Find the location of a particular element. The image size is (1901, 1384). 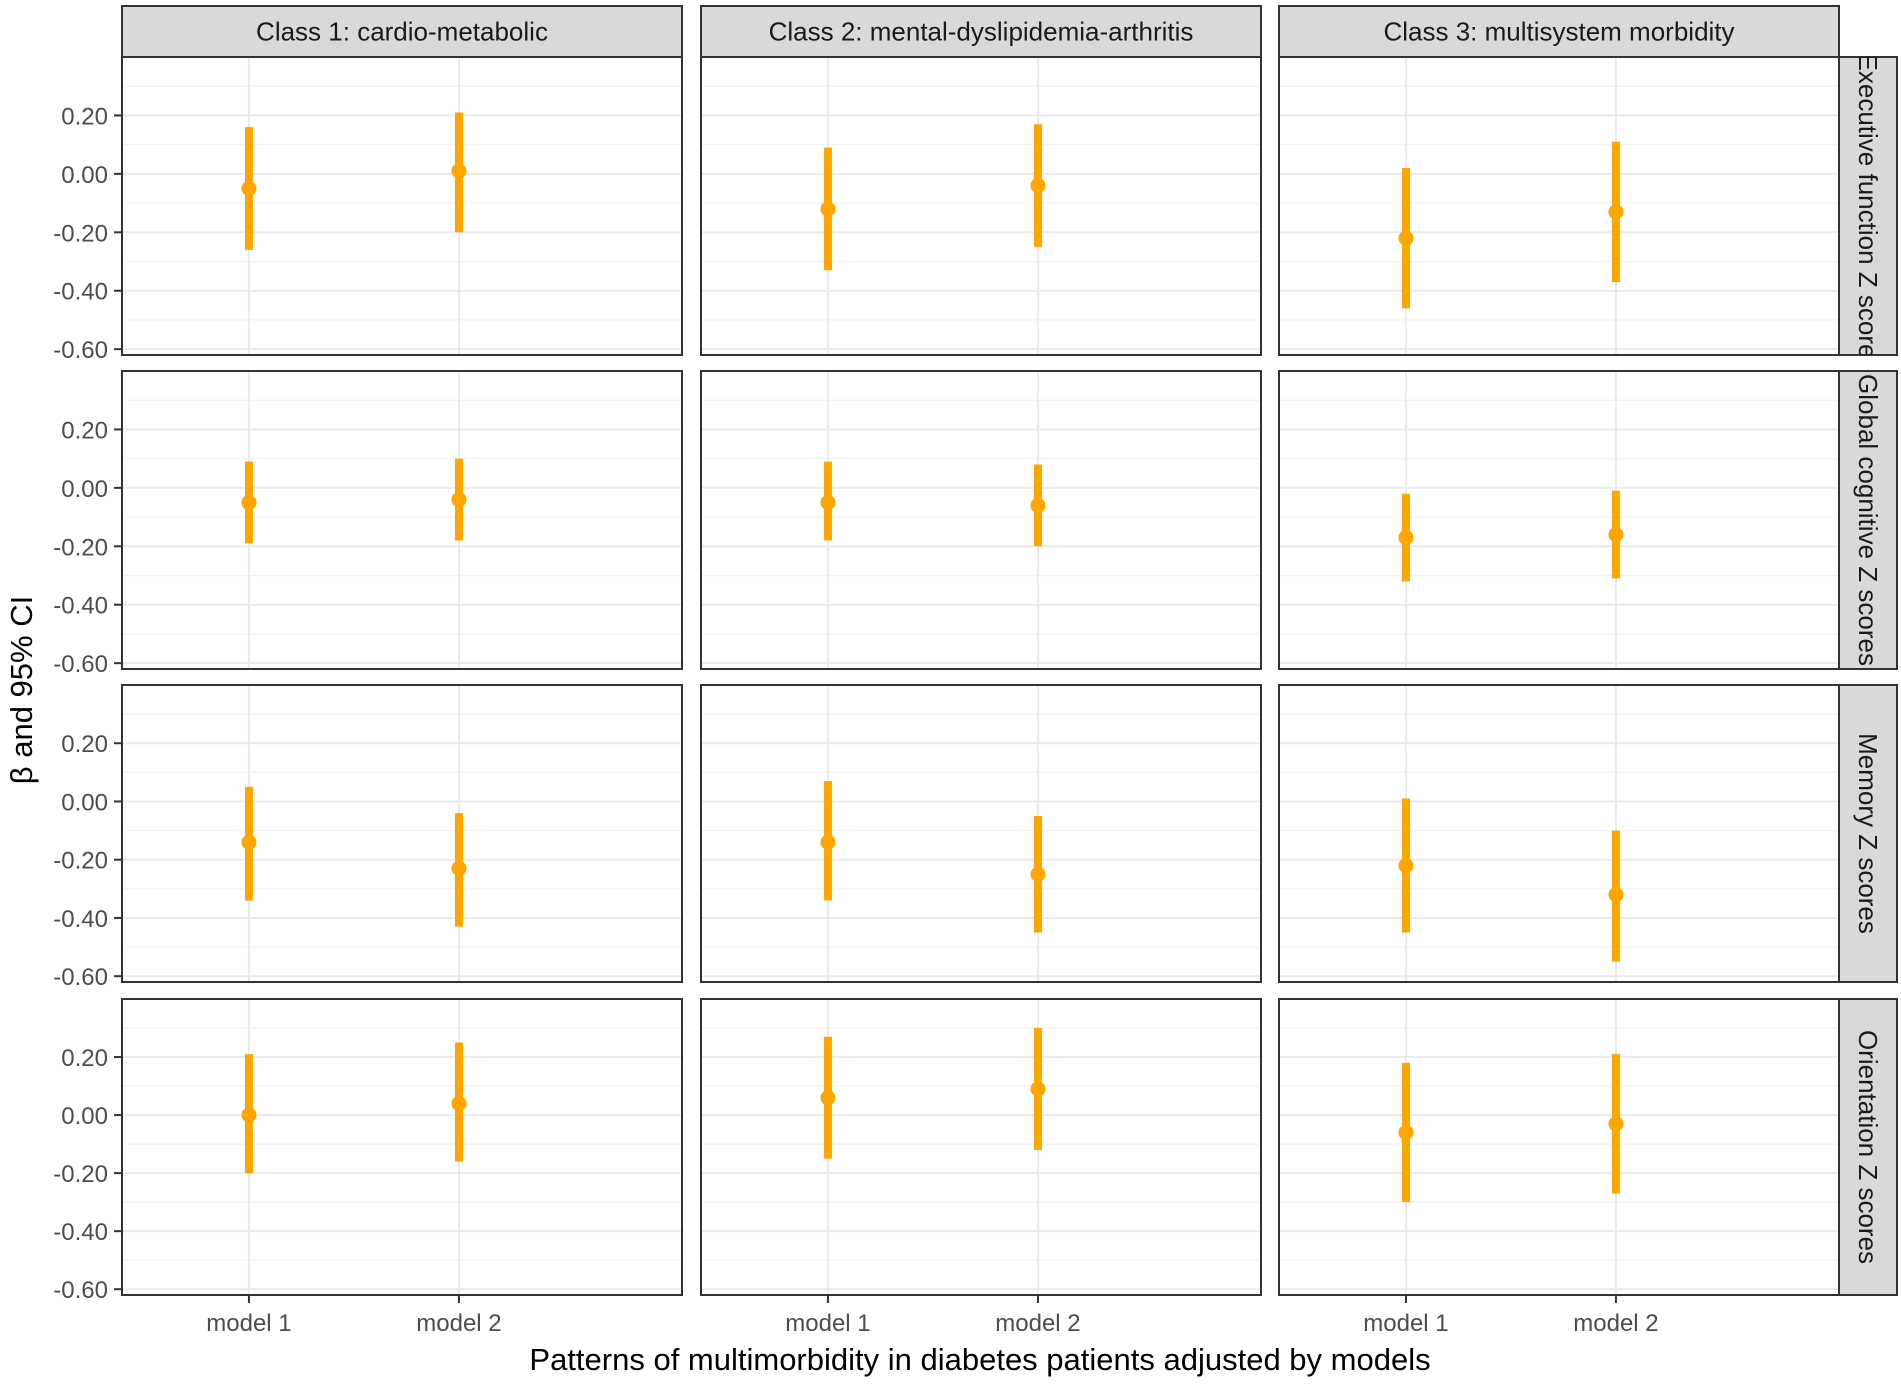

column-strip-label-3: Class 3: multisystem morbidity is located at coordinates (1558, 32).